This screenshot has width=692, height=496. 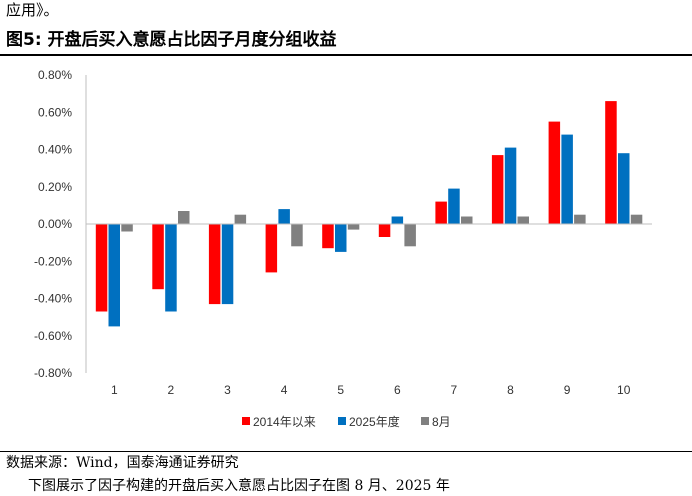 What do you see at coordinates (55, 112) in the screenshot?
I see `y-tick-label: 0.60%` at bounding box center [55, 112].